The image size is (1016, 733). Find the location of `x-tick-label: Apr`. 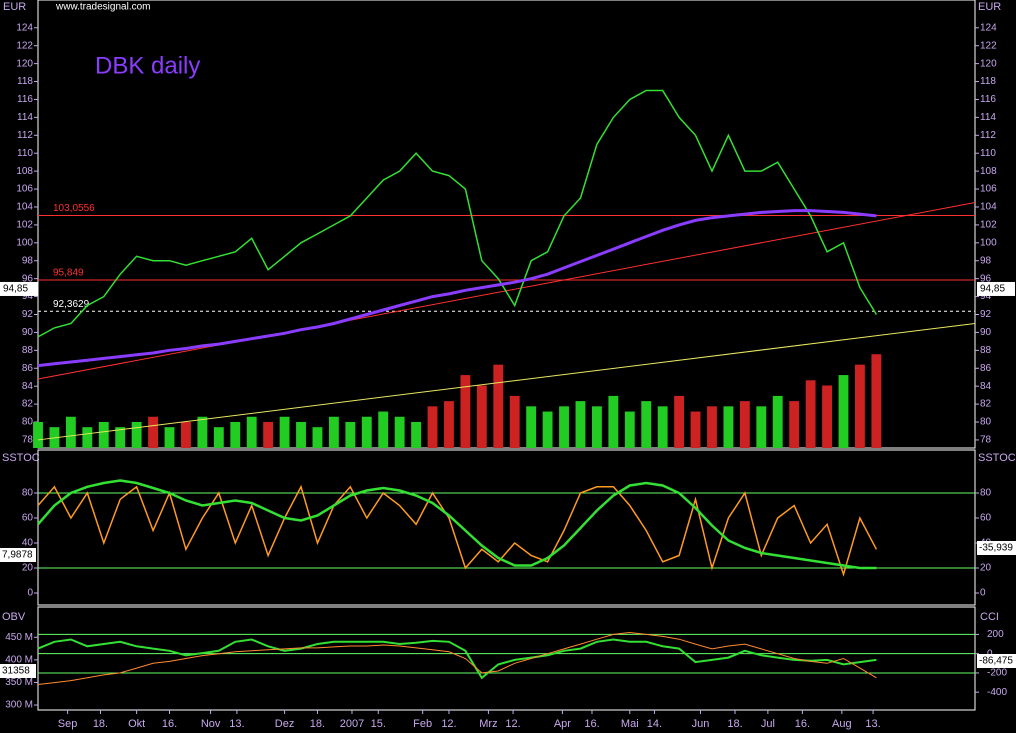

x-tick-label: Apr is located at coordinates (562, 724).